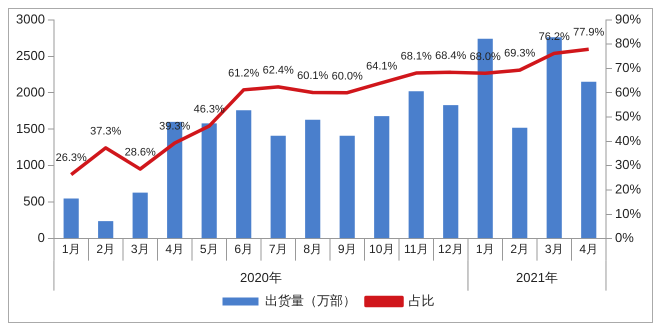 The height and width of the screenshot is (333, 671). Describe the element at coordinates (421, 300) in the screenshot. I see `legend-label: 占比` at that location.